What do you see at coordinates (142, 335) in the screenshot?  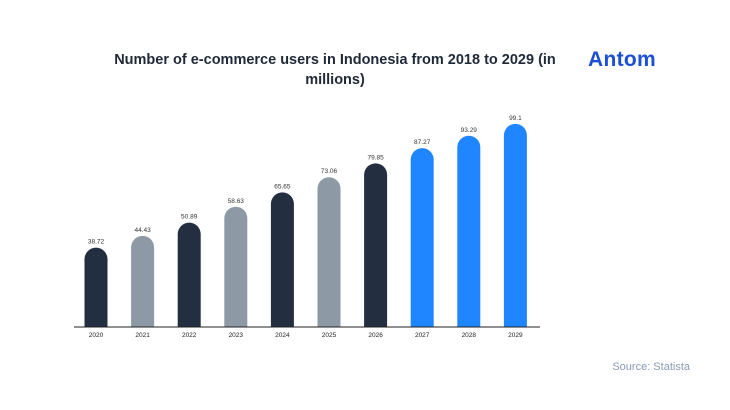 I see `x-tick-label-2021: 2021` at bounding box center [142, 335].